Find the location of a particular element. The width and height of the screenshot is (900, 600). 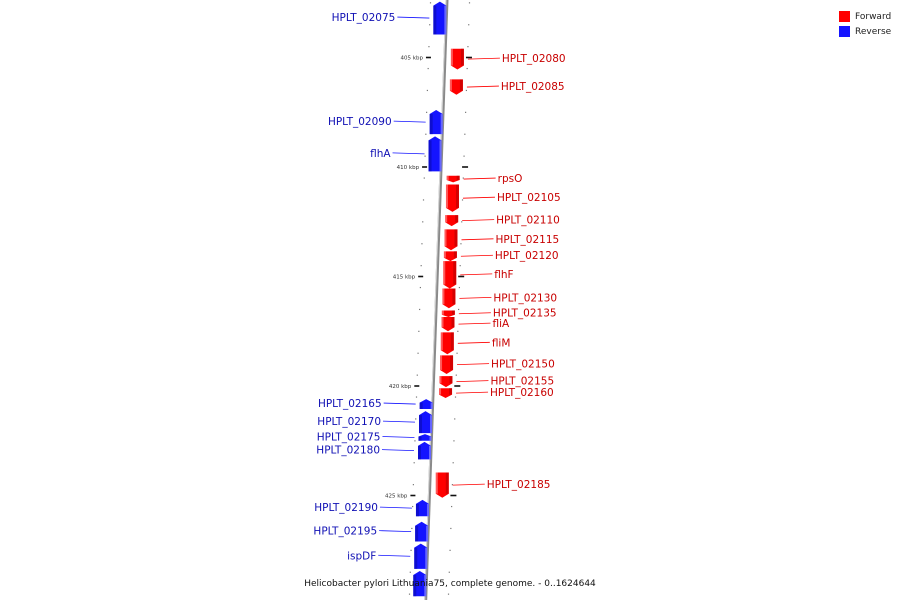

gene-label: HPLT_02110 is located at coordinates (528, 221).